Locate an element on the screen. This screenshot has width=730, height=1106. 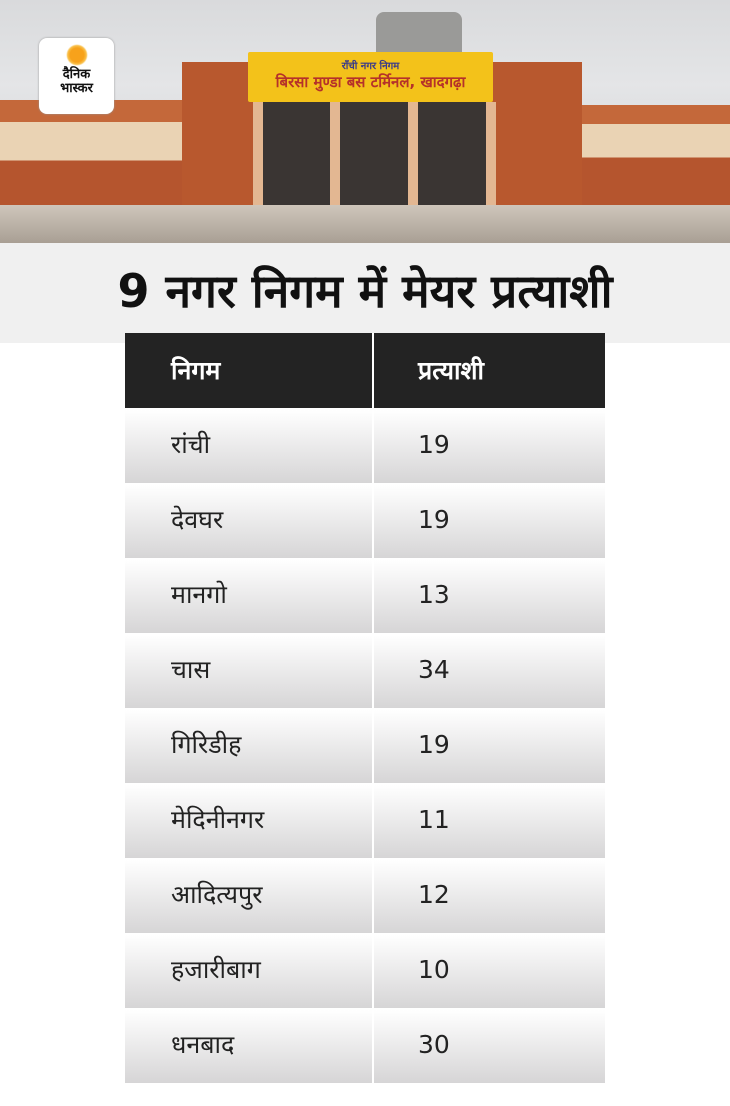
cell-candidates: 34 is located at coordinates (489, 671).